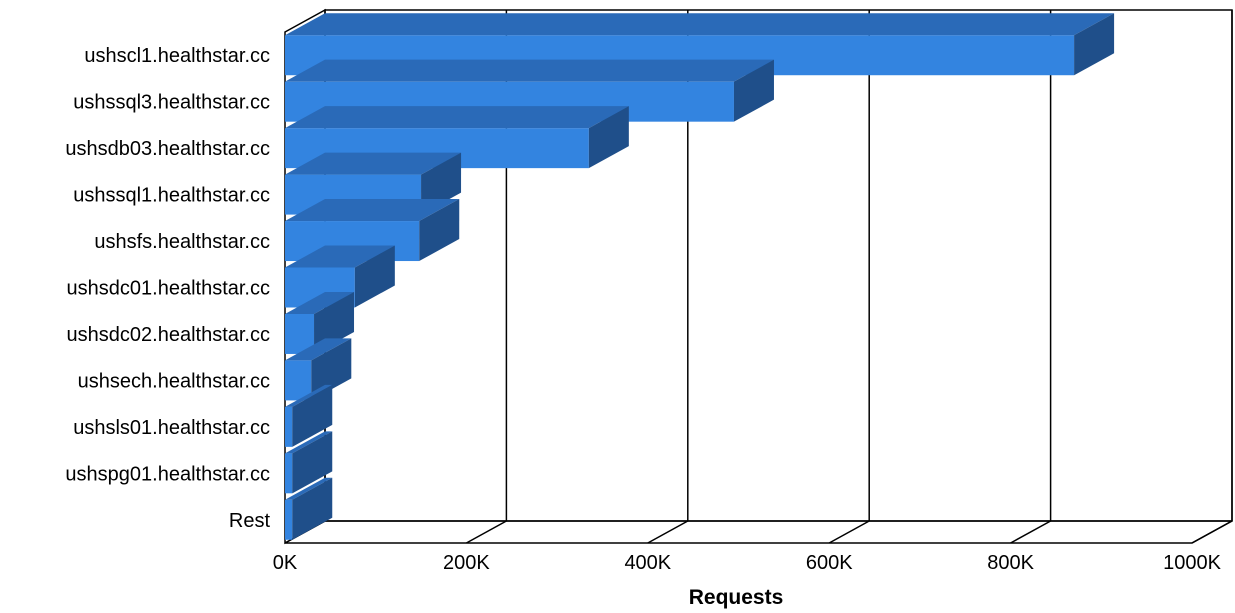 The height and width of the screenshot is (613, 1235). Describe the element at coordinates (285, 563) in the screenshot. I see `x-tick-label: 0K` at that location.